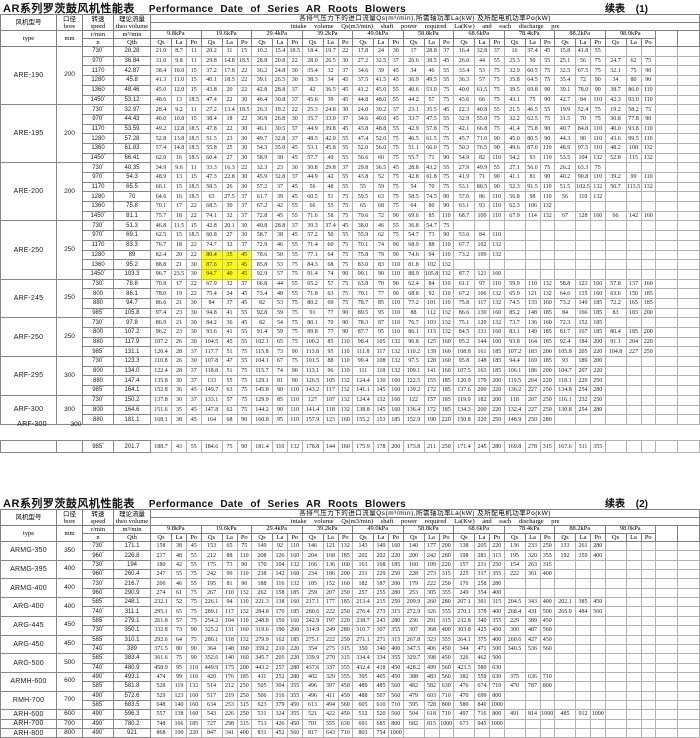  Describe the element at coordinates (211, 322) in the screenshot. I see `data-cell: 84.2` at that location.